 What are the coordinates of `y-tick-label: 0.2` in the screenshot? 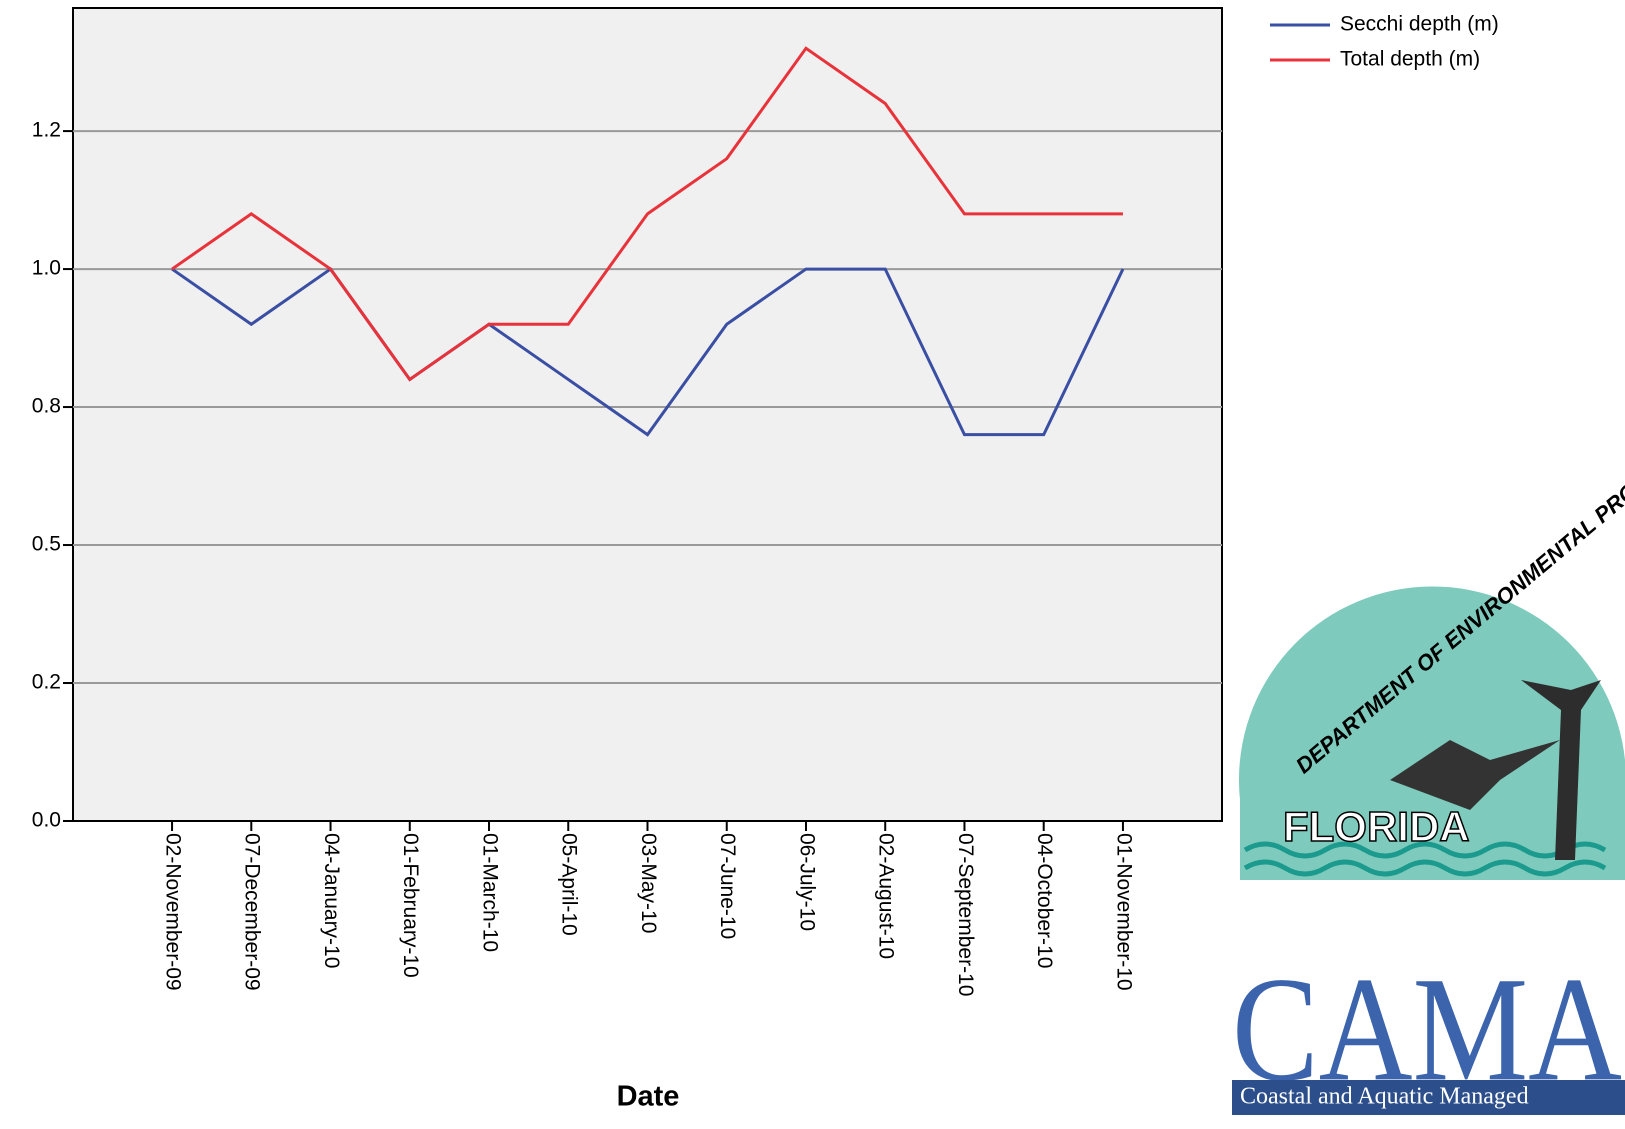 It's located at (46, 682).